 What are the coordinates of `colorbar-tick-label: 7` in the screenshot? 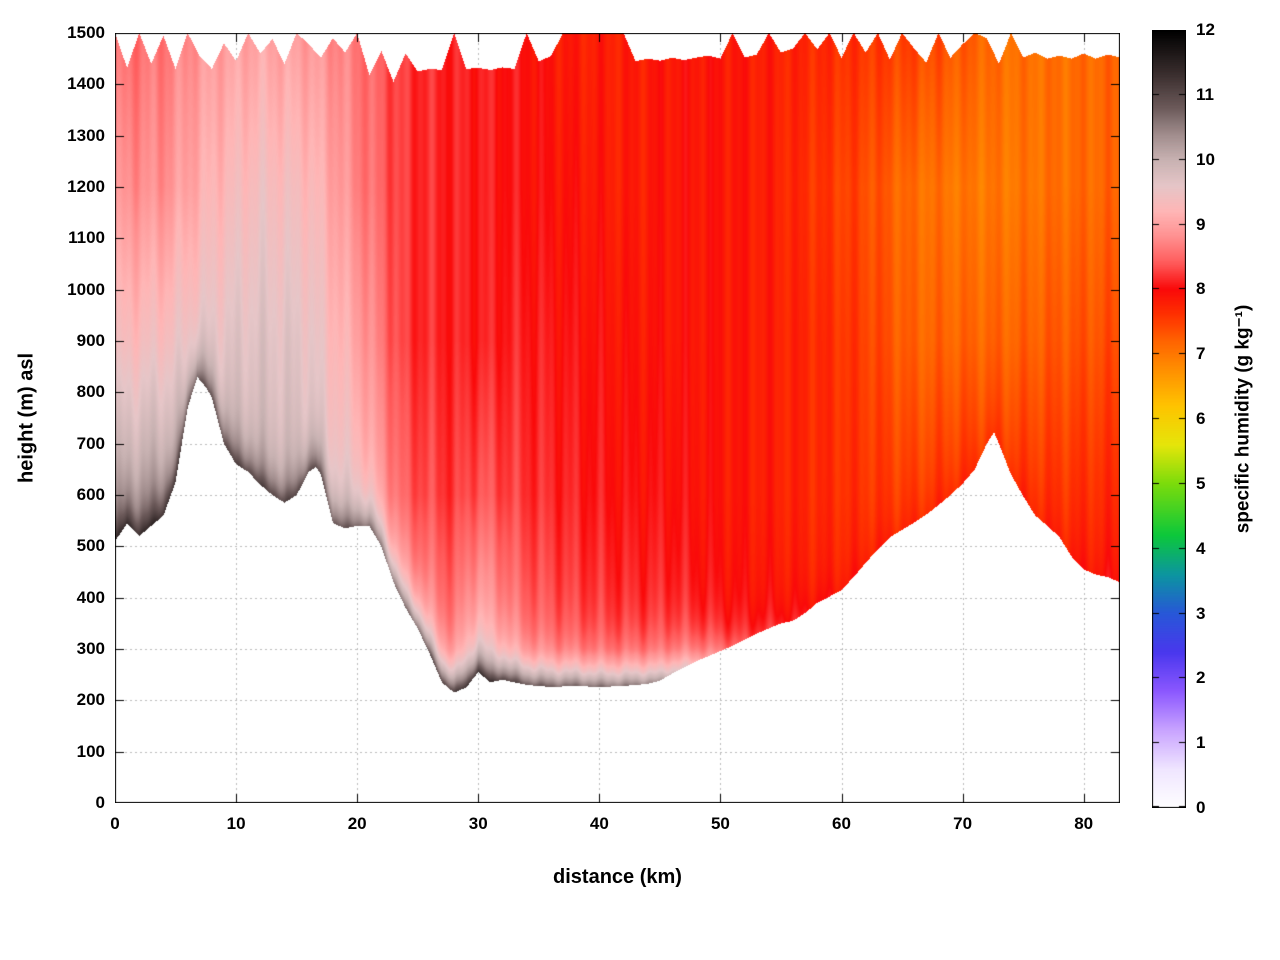 It's located at (1201, 354).